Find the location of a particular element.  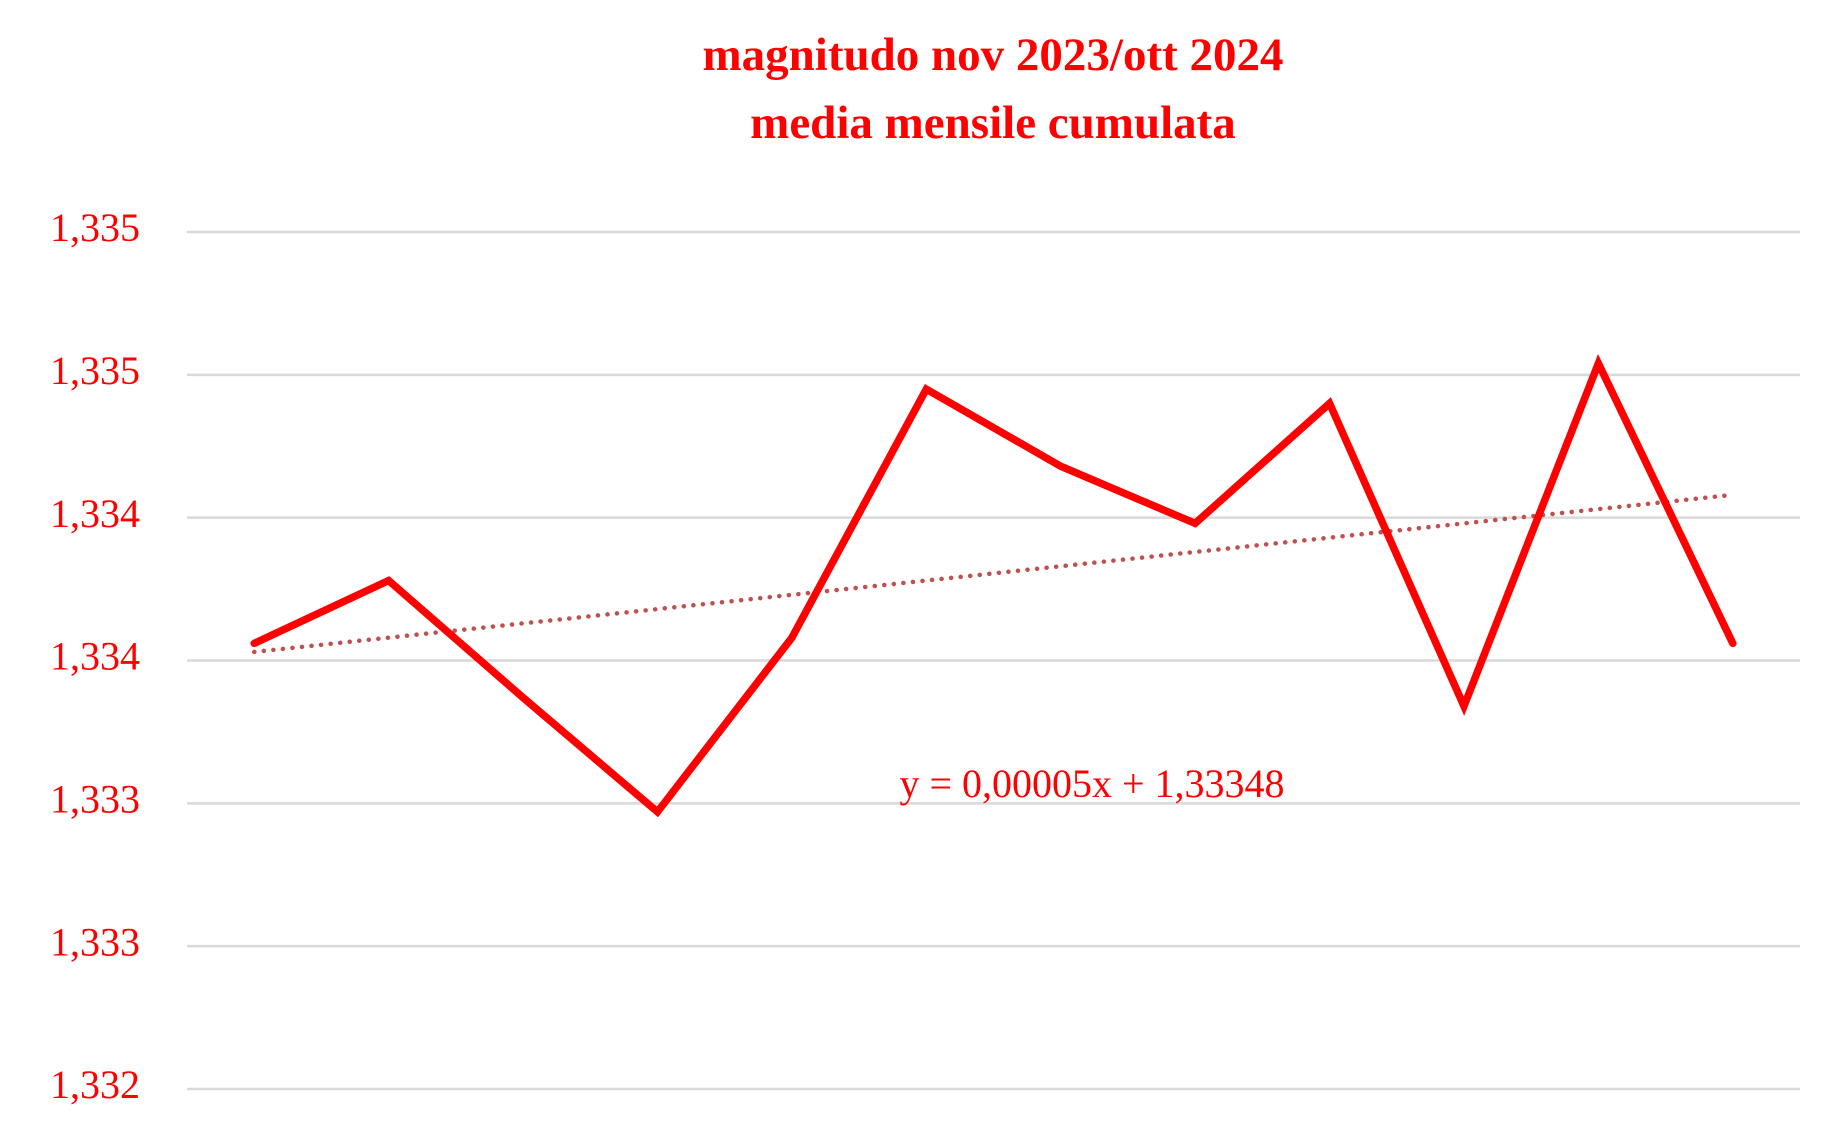

trendline is located at coordinates (993, 573).